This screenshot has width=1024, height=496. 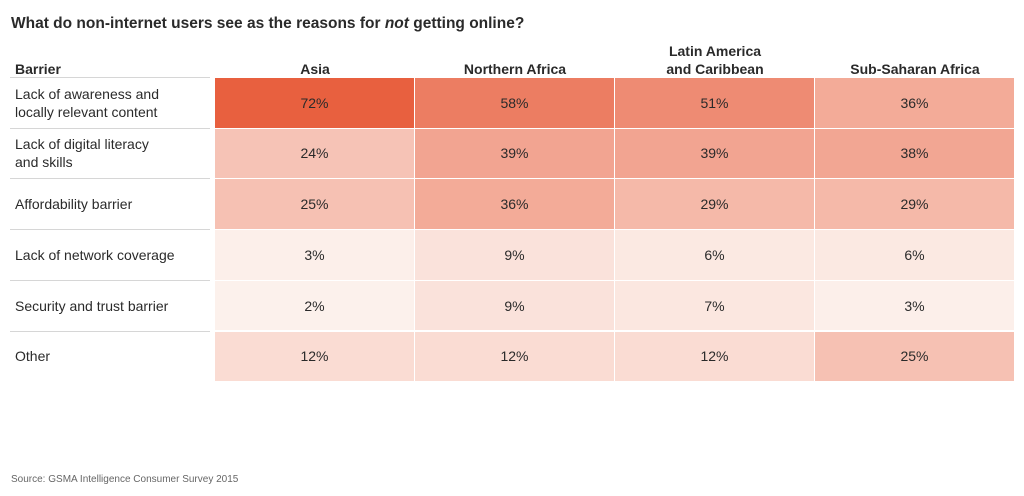 I want to click on row-label-line: Affordability barrier, so click(x=74, y=204).